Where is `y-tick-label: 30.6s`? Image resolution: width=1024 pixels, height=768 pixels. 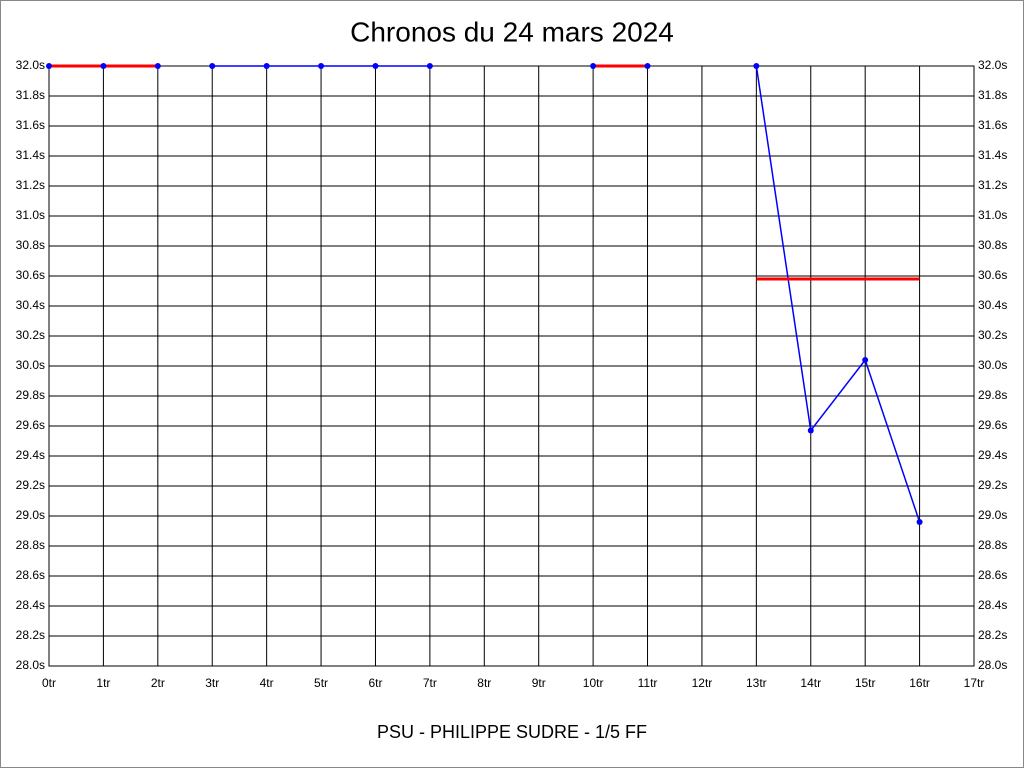 y-tick-label: 30.6s is located at coordinates (30, 275).